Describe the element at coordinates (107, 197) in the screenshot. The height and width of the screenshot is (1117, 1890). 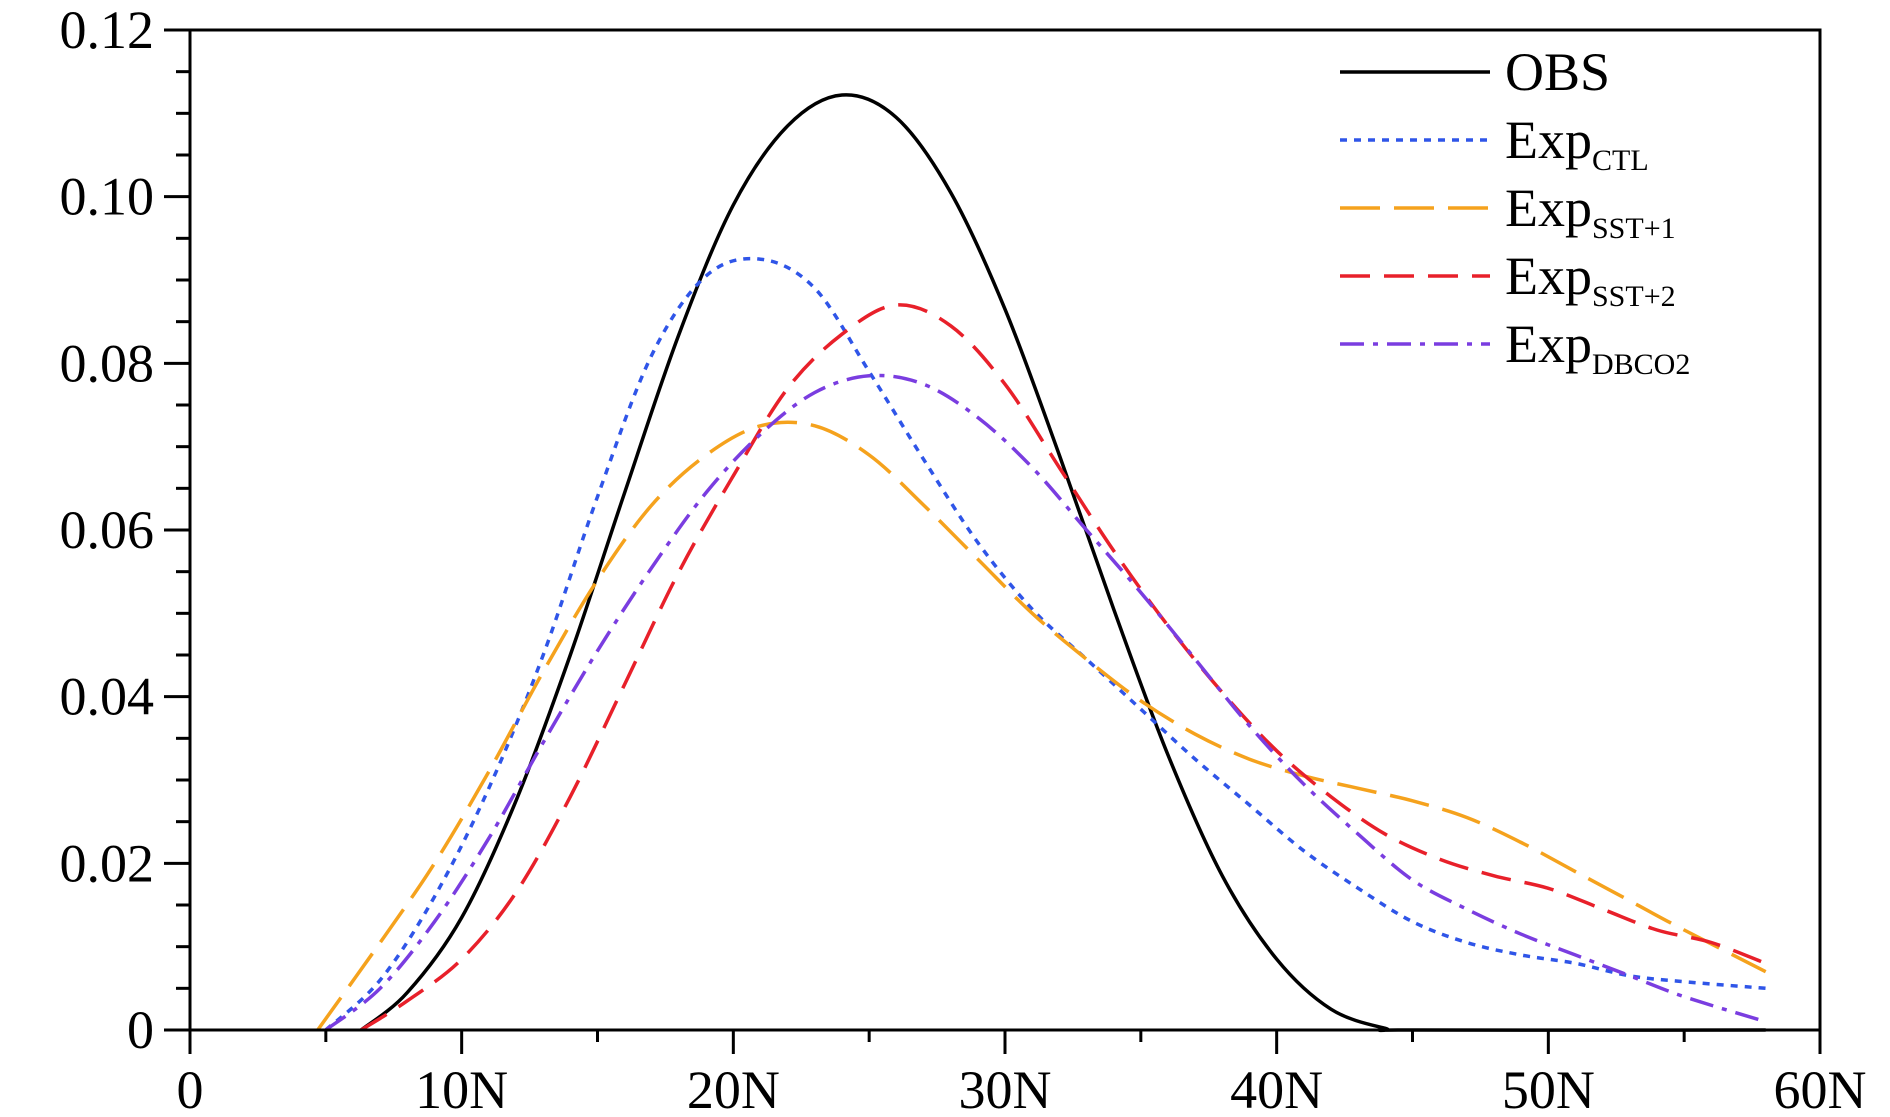
I see `y-tick-label: 0.10` at that location.